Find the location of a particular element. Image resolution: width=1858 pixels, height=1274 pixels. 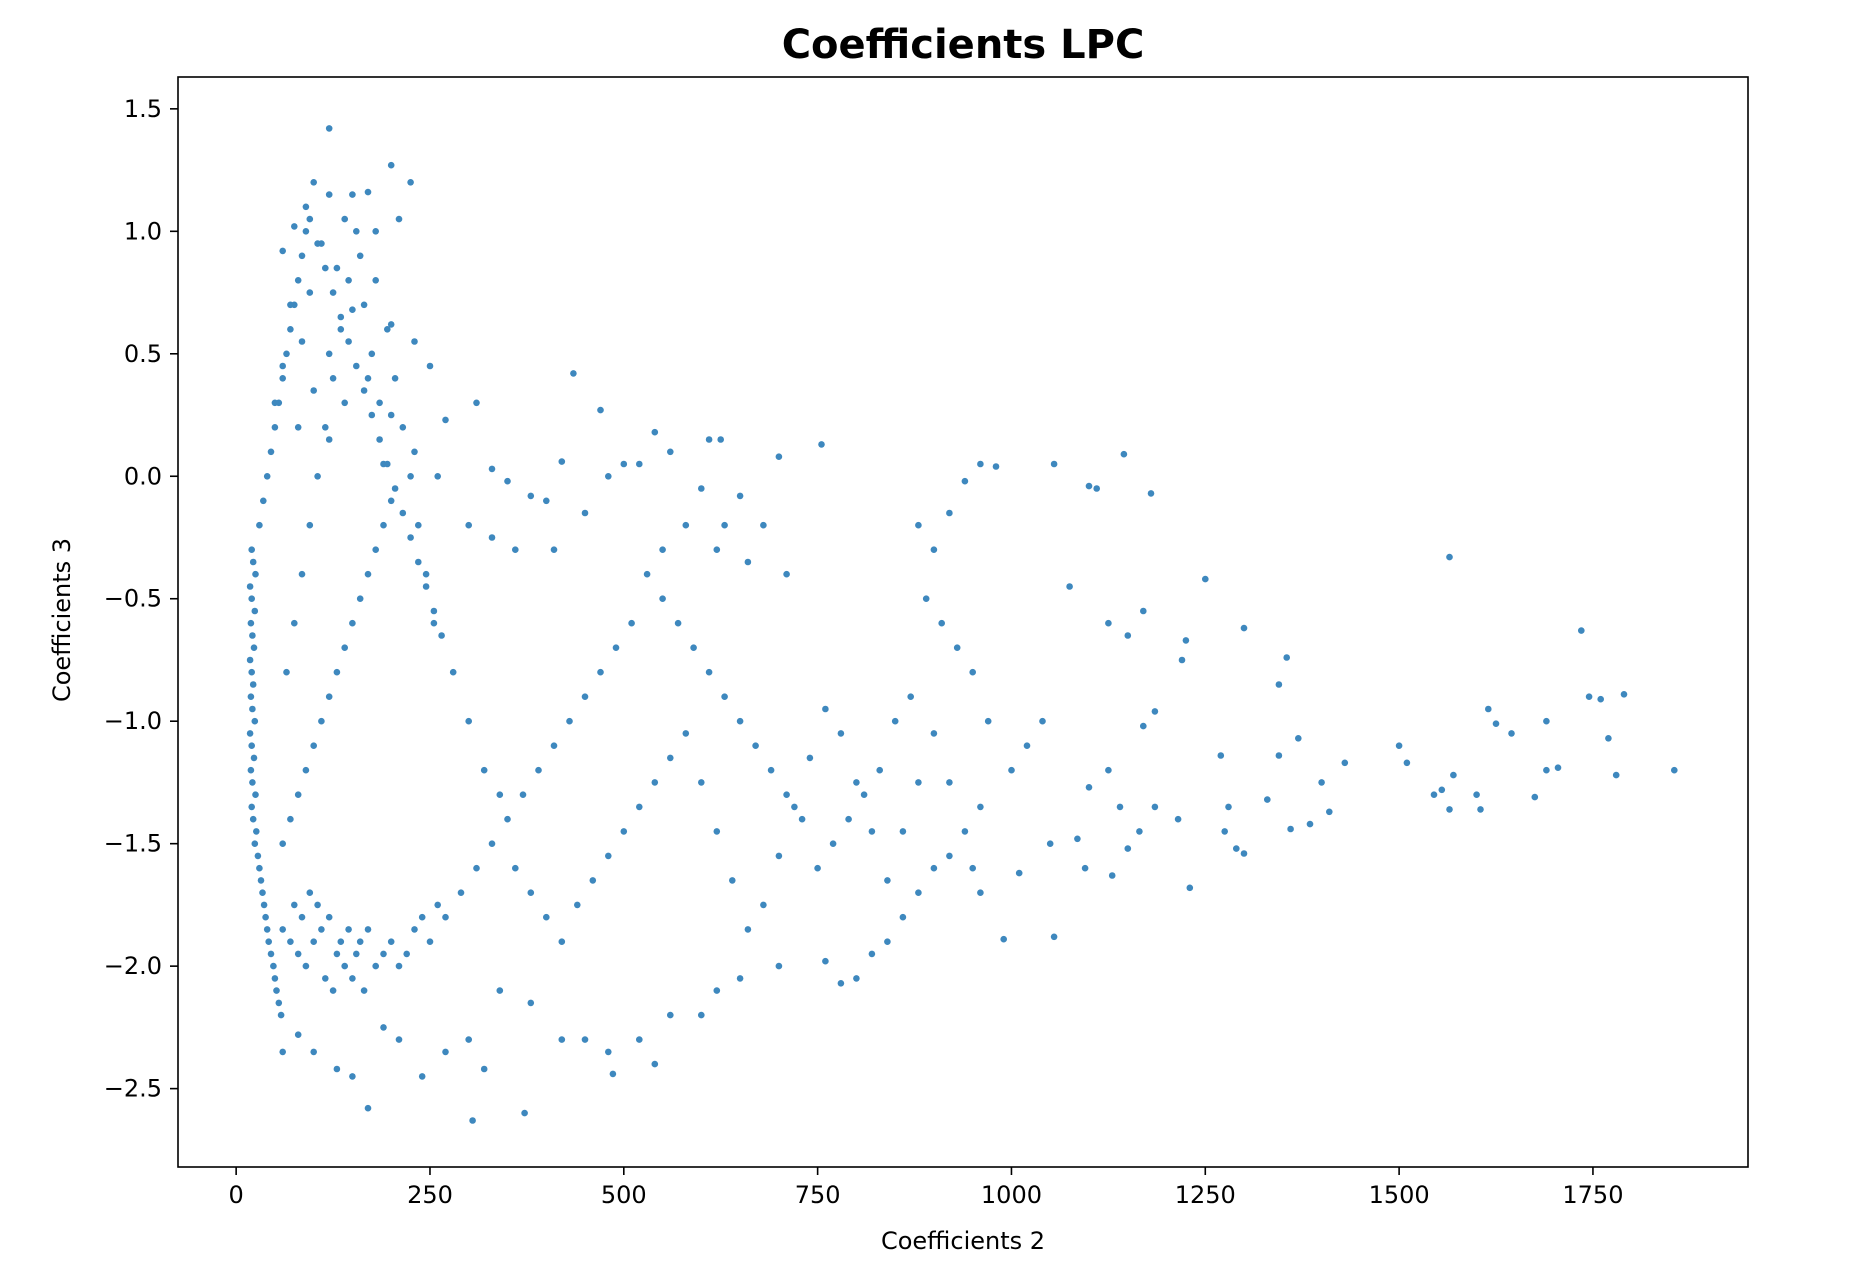

y-tick-label: −1.0 is located at coordinates (133, 721).